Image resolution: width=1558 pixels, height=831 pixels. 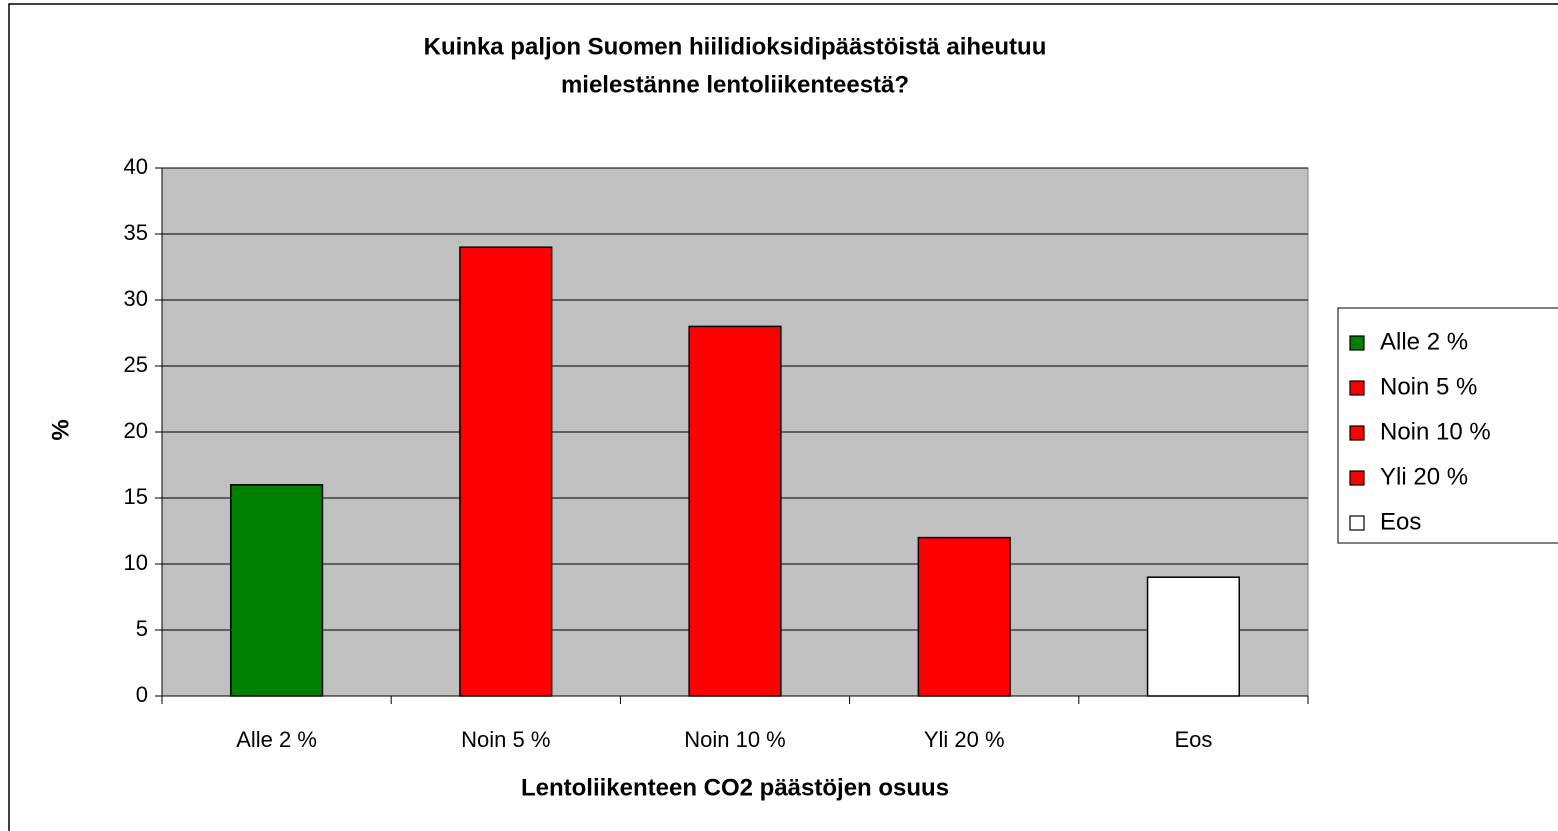 I want to click on x-tick-label: Eos, so click(x=1193, y=739).